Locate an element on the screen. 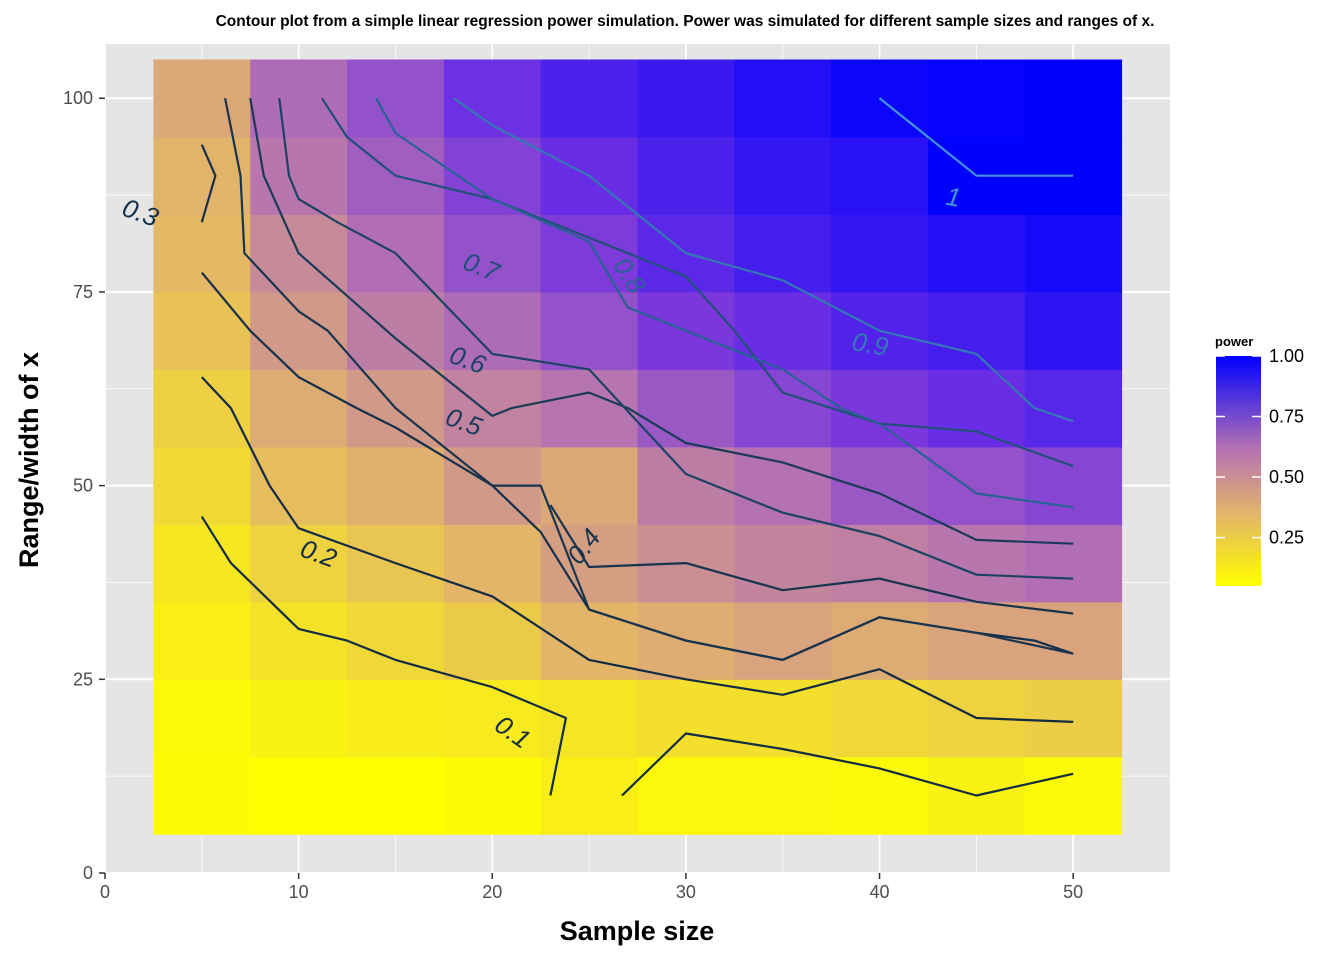 Image resolution: width=1344 pixels, height=960 pixels. x-tick-label: 0 is located at coordinates (105, 892).